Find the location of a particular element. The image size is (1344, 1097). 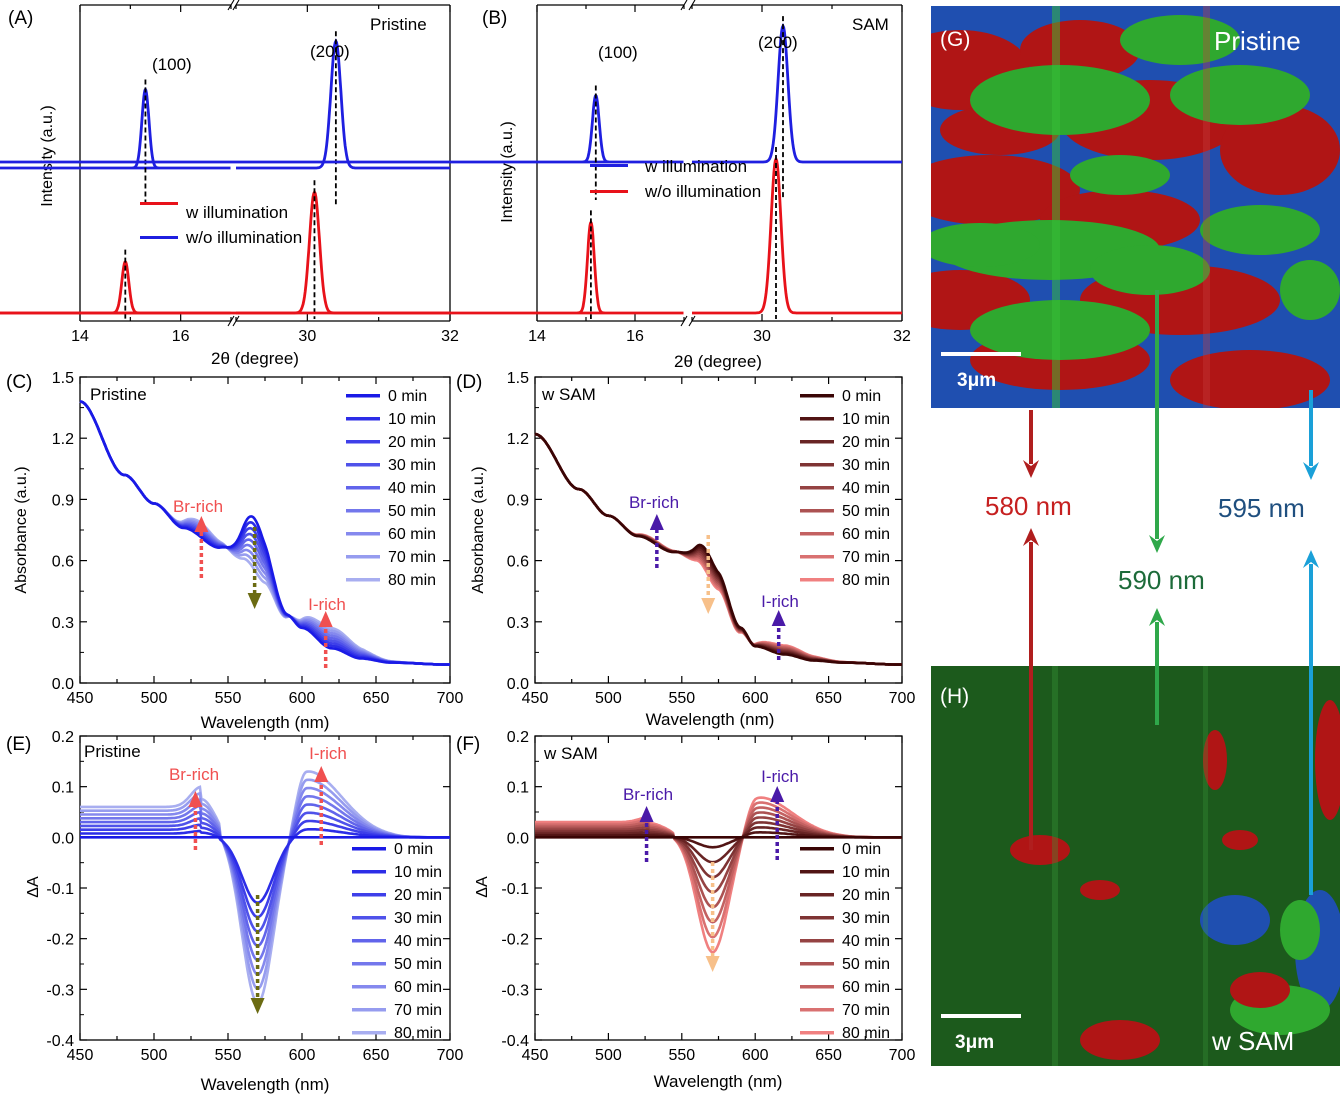

peak-label-a-100: (100) is located at coordinates (172, 64).